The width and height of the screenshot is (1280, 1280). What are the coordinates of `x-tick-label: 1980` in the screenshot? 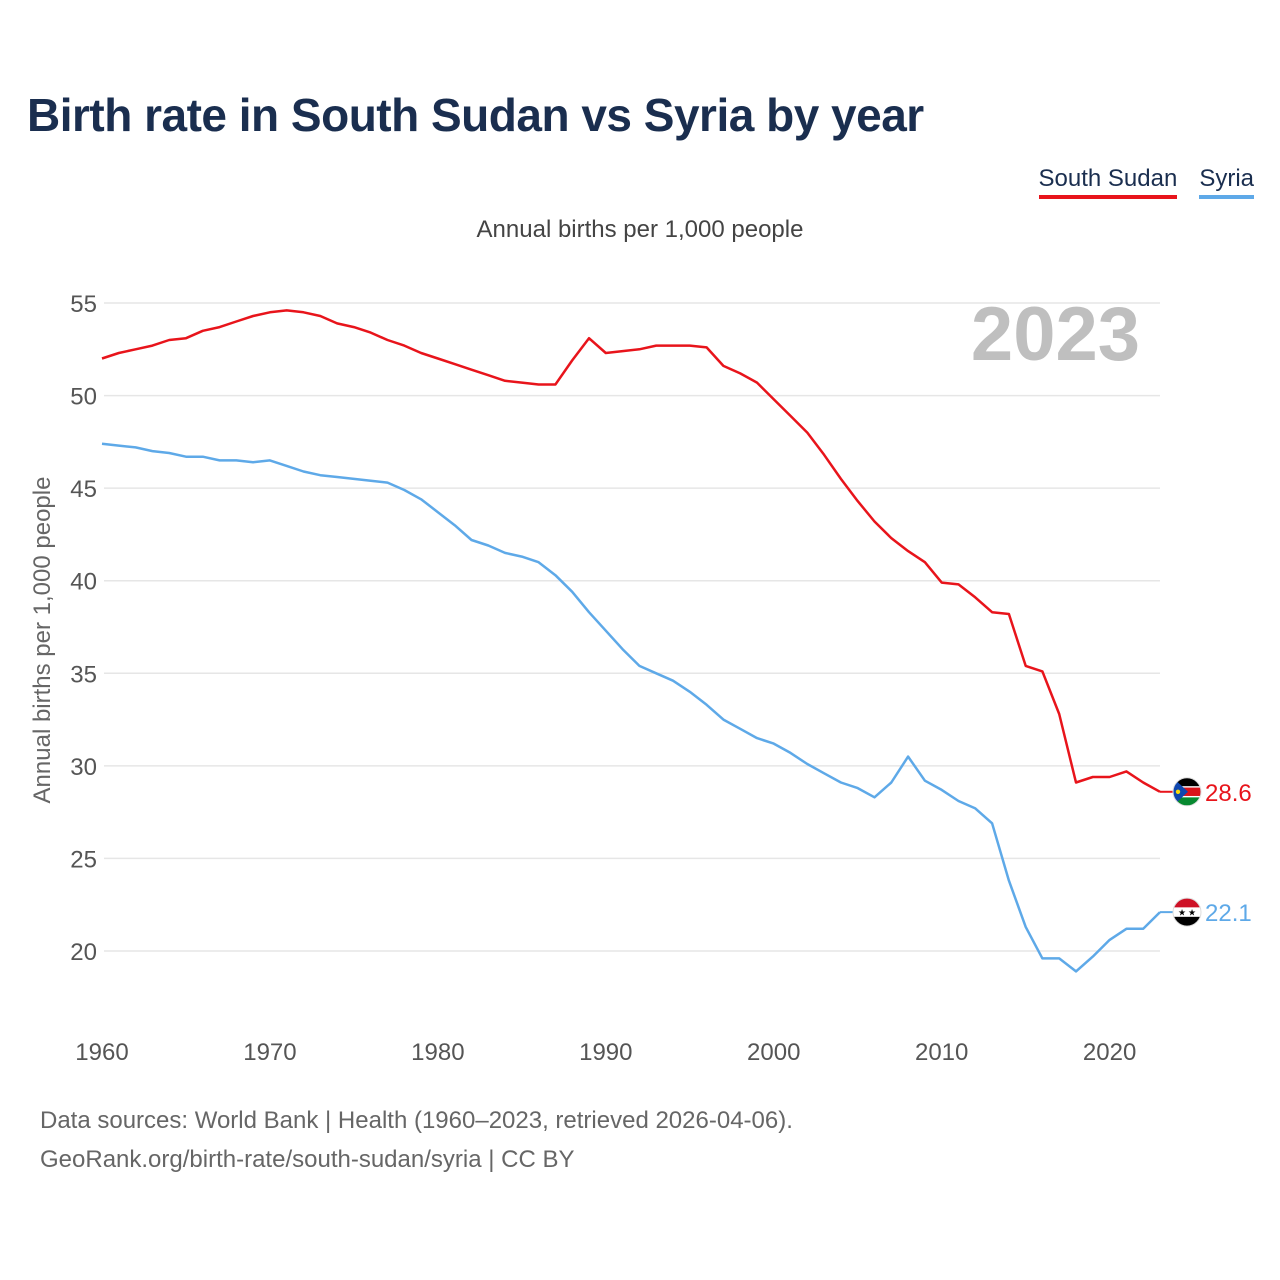 It's located at (437, 1052).